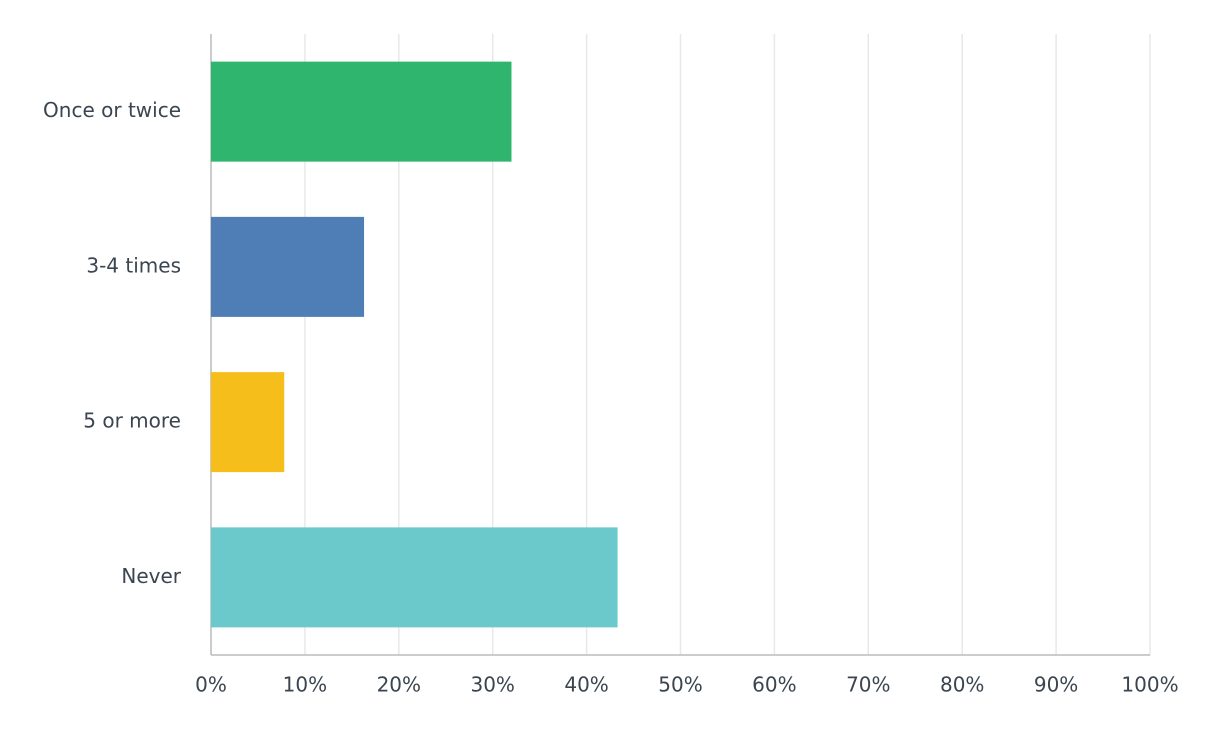  Describe the element at coordinates (680, 685) in the screenshot. I see `x-tick-label: 50%` at that location.